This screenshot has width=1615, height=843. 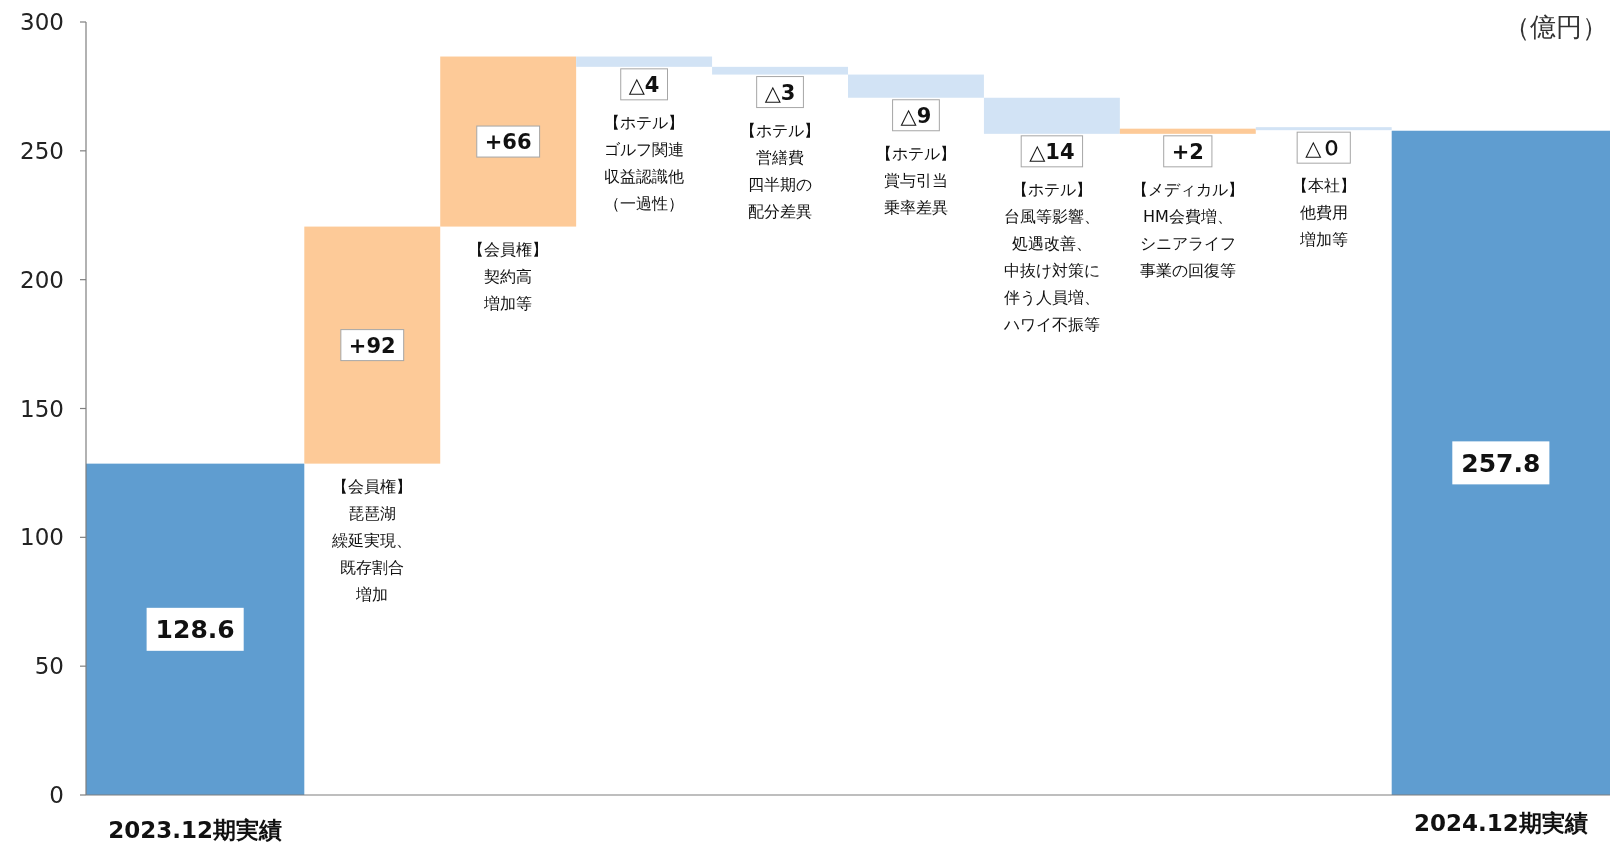 I want to click on data-label: △9, so click(x=916, y=115).